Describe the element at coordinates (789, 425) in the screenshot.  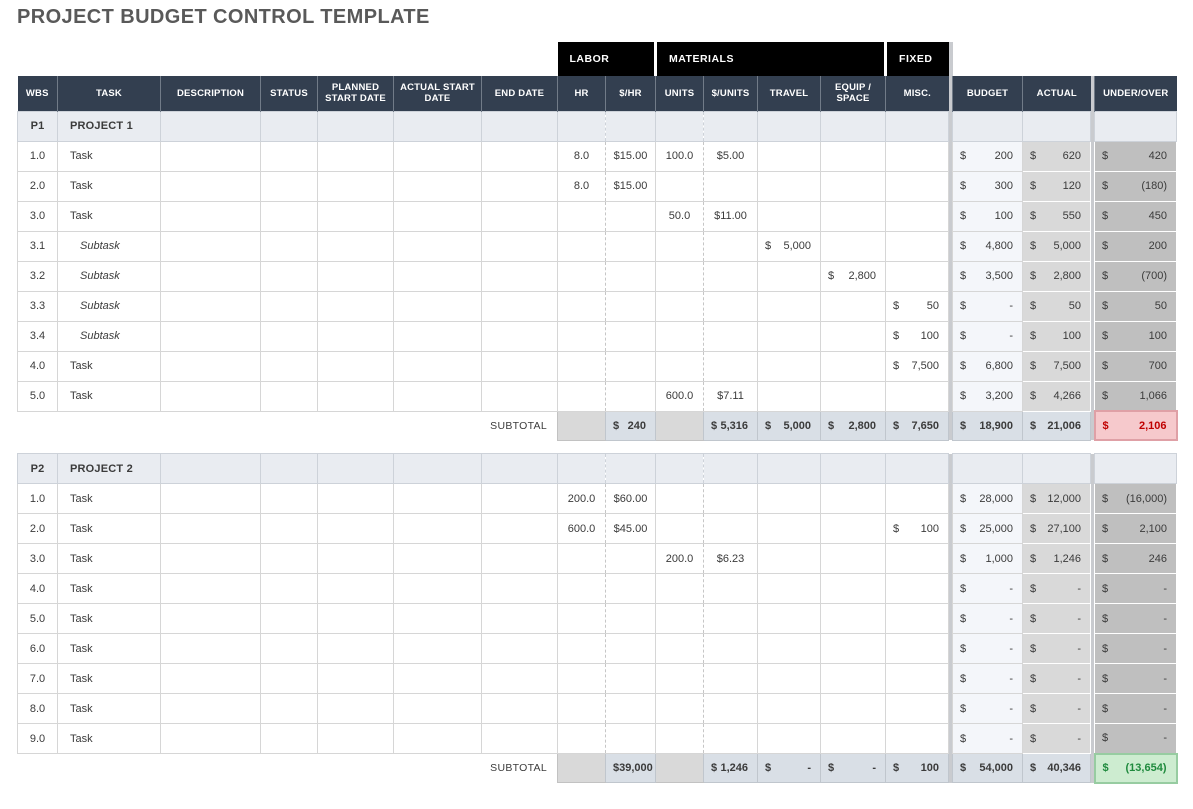
I see `subtotal-travel-cell: $5,000` at that location.